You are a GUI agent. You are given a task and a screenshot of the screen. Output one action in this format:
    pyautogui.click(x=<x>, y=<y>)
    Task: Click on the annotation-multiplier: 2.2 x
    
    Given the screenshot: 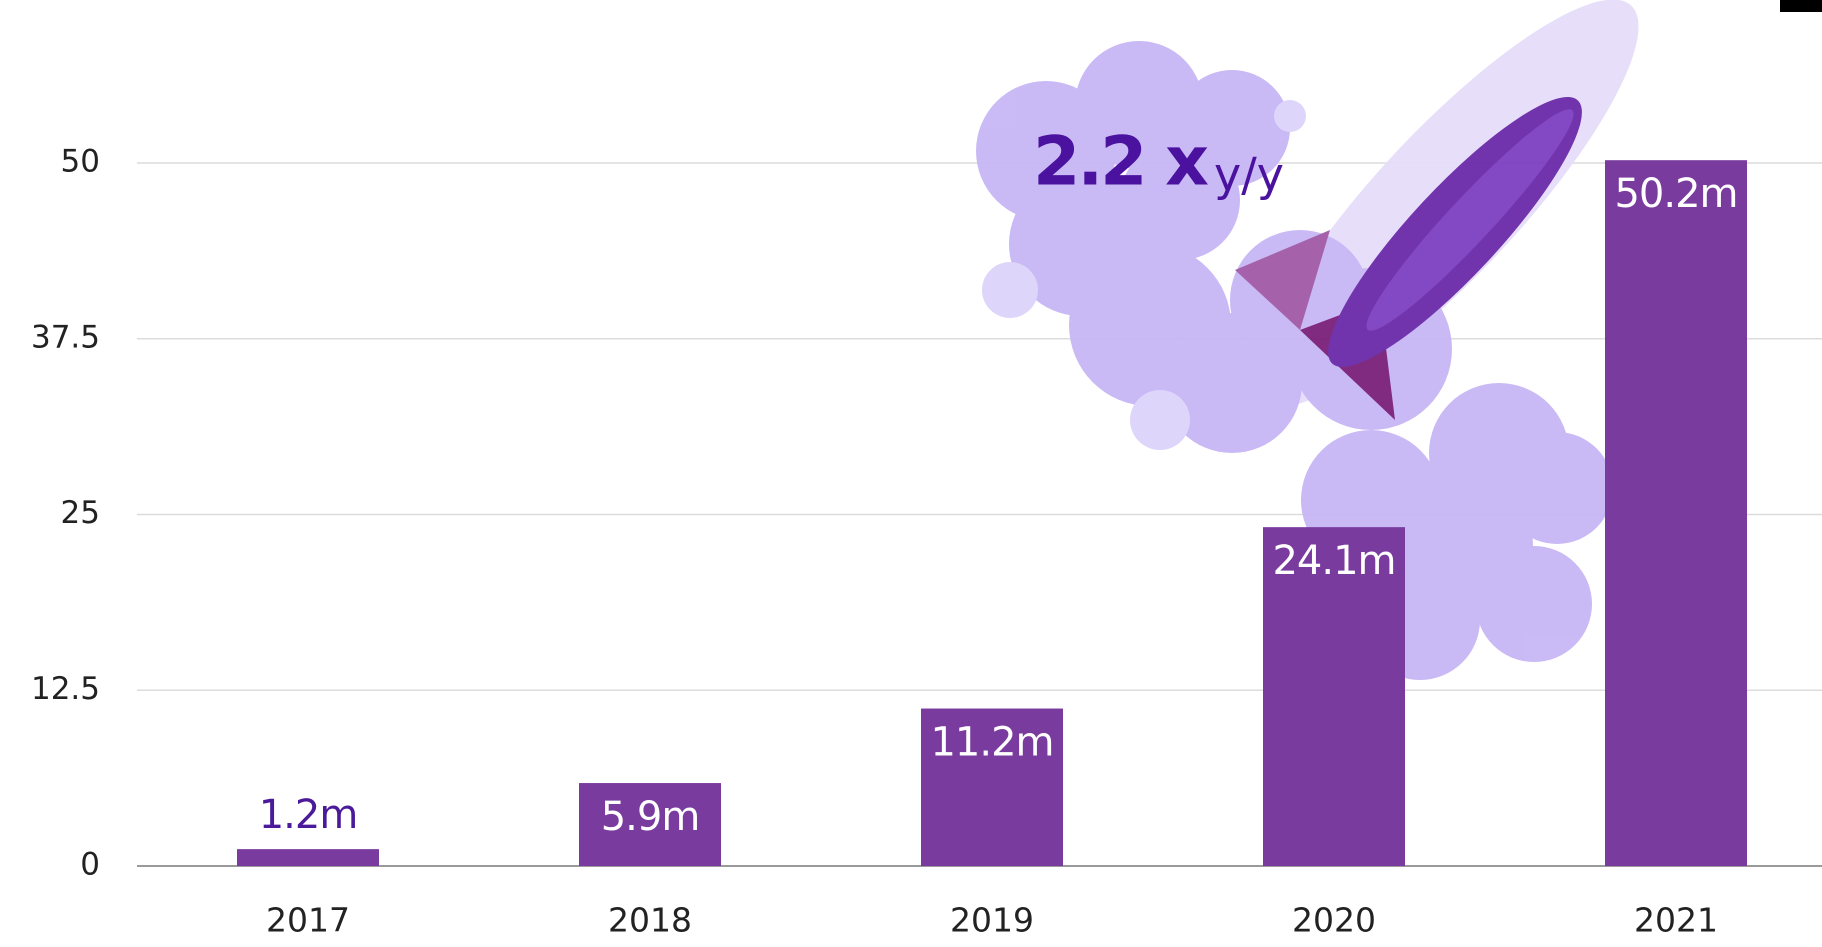 What is the action you would take?
    pyautogui.click(x=1120, y=162)
    